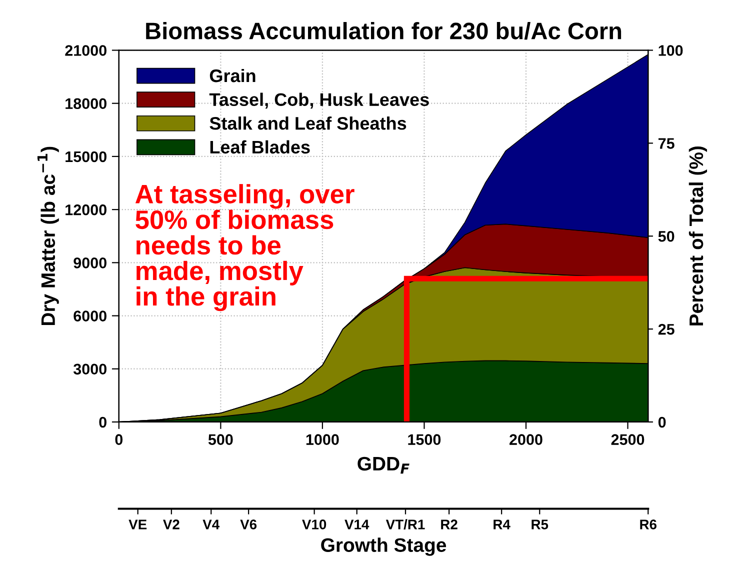 This screenshot has width=734, height=571. Describe the element at coordinates (405, 524) in the screenshot. I see `ref-line-label: VT/R1` at that location.